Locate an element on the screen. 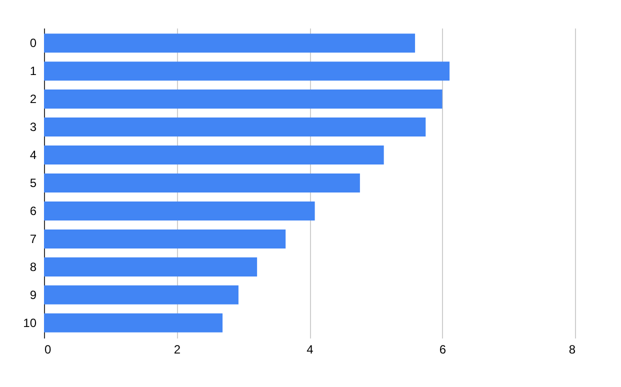  y-tick-label: 2 is located at coordinates (33, 99).